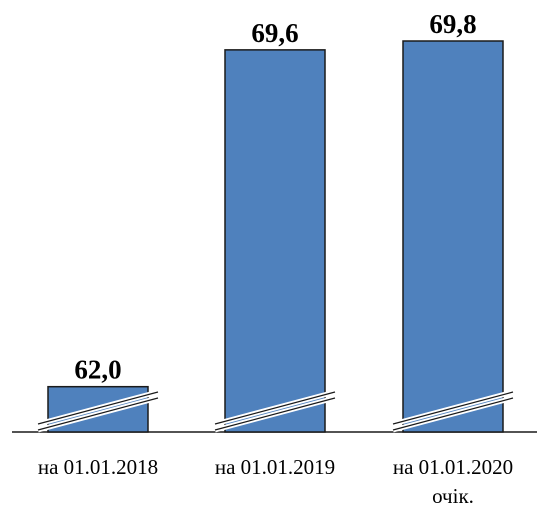  Describe the element at coordinates (452, 24) in the screenshot. I see `data-label: 69,8` at that location.